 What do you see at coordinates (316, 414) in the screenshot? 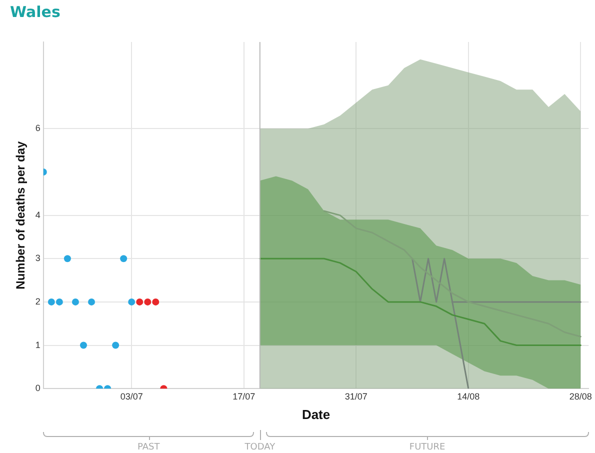
I see `x-axis-title: Date` at bounding box center [316, 414].